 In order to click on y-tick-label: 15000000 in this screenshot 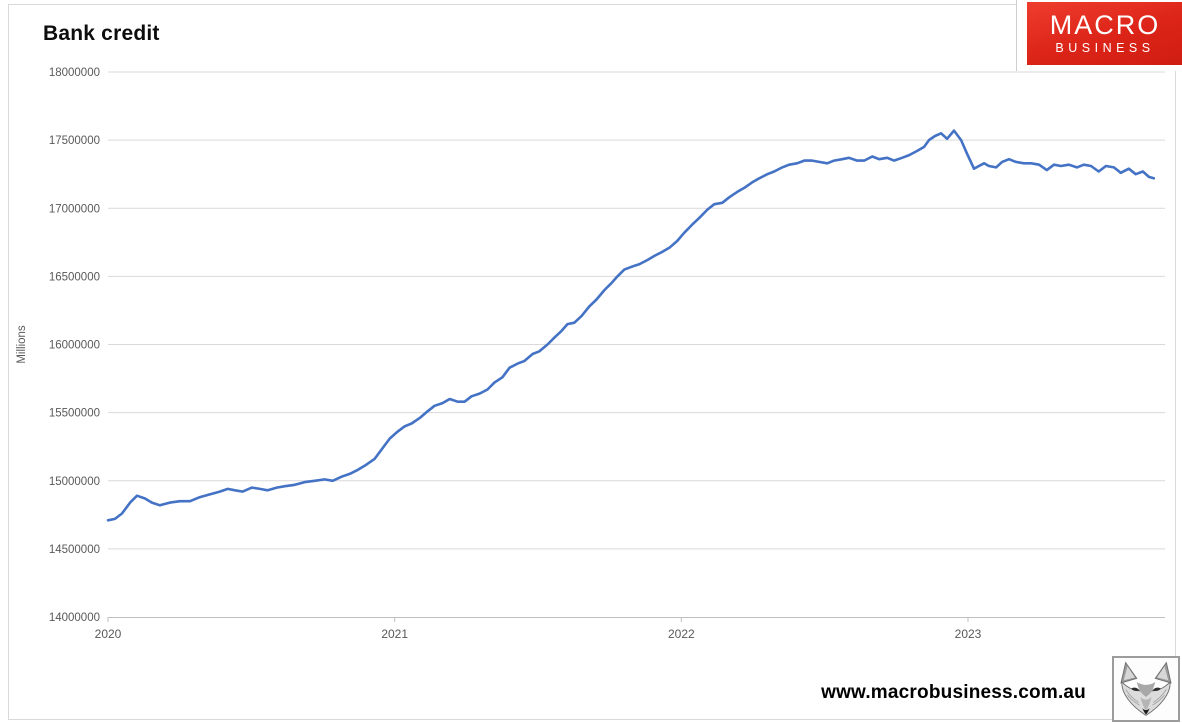, I will do `click(74, 482)`.